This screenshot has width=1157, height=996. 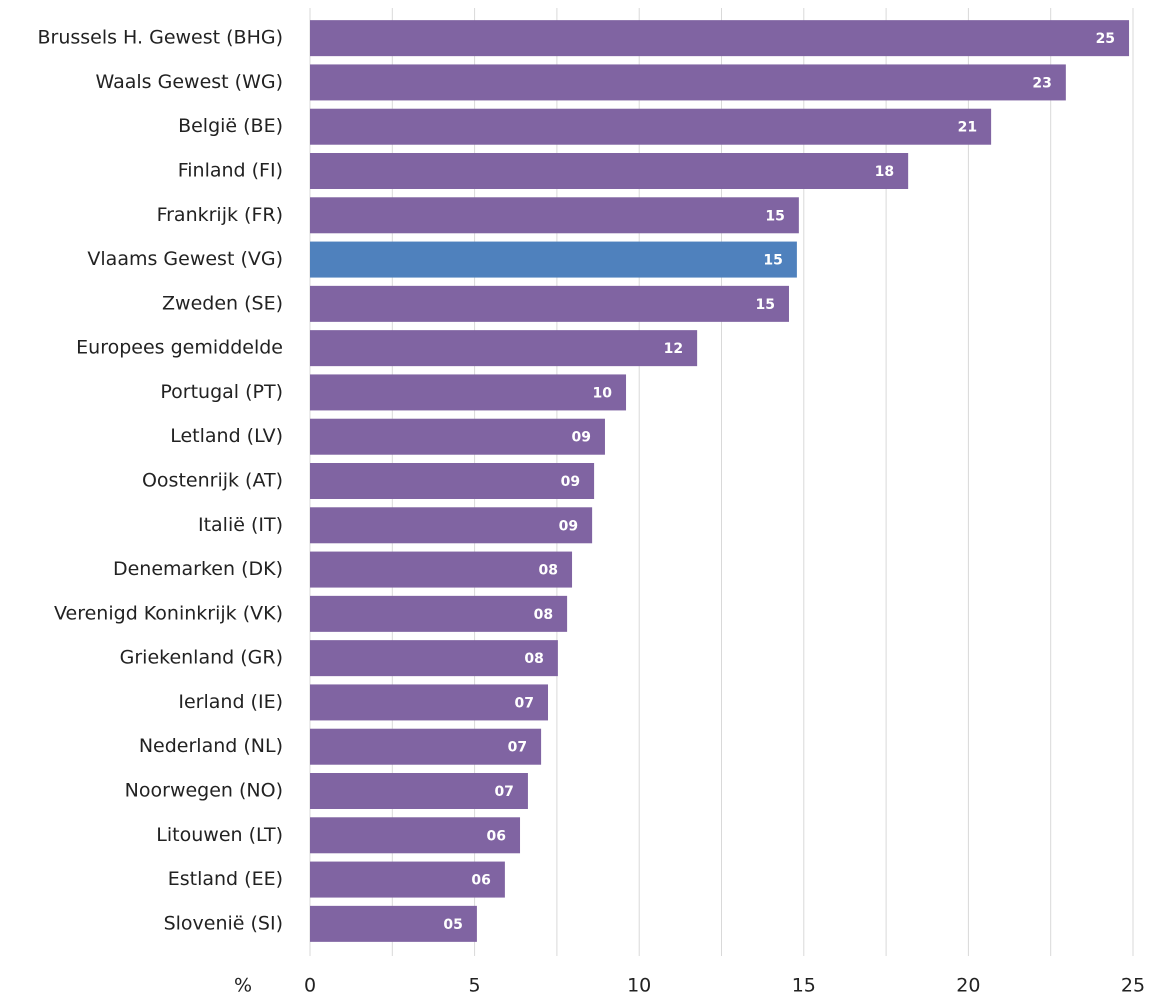 I want to click on x-tick-label: 25, so click(x=1133, y=985).